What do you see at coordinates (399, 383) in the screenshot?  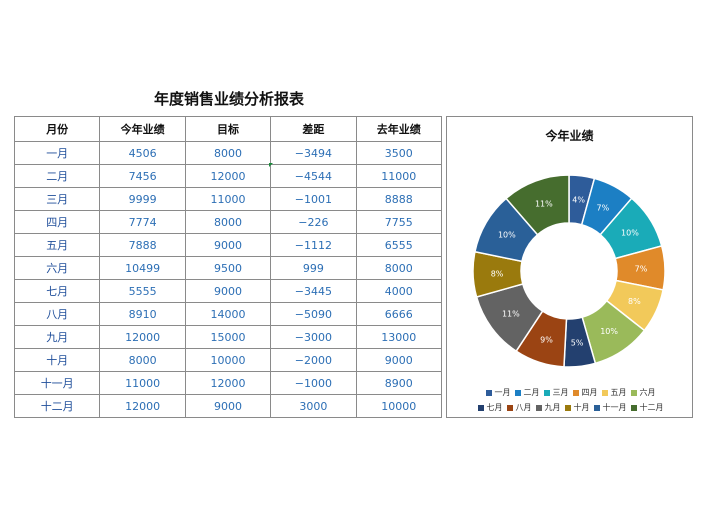 I see `last-year-cell: 8900` at bounding box center [399, 383].